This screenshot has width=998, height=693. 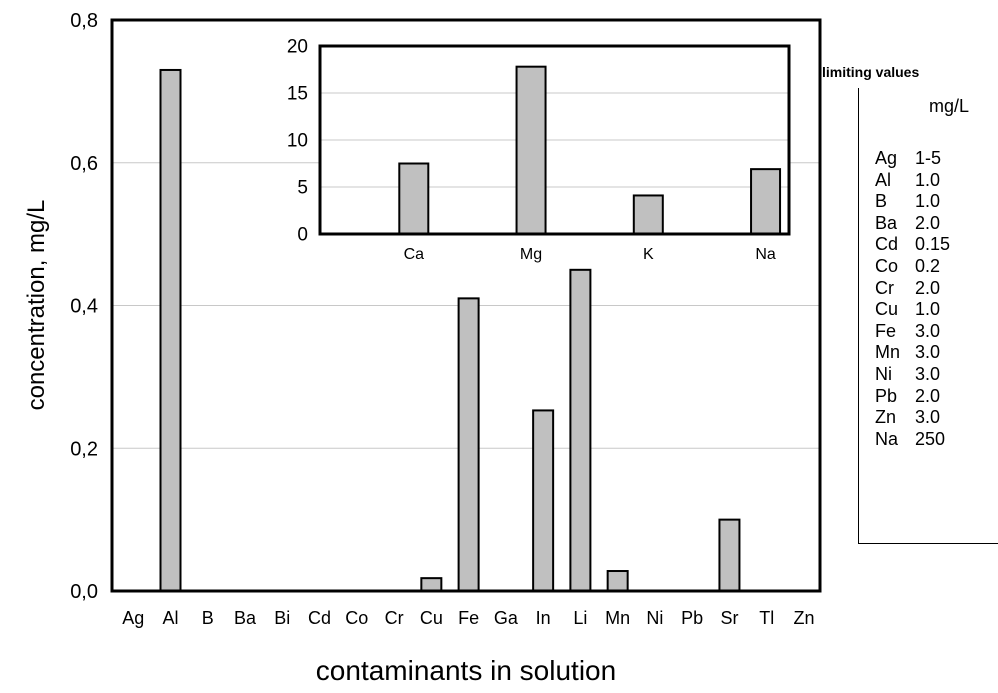 What do you see at coordinates (170, 618) in the screenshot?
I see `x-tick-label-al: Al` at bounding box center [170, 618].